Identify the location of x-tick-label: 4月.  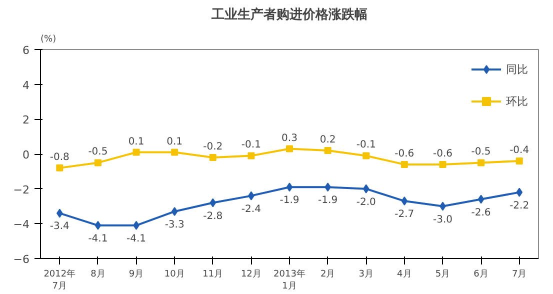
(404, 275).